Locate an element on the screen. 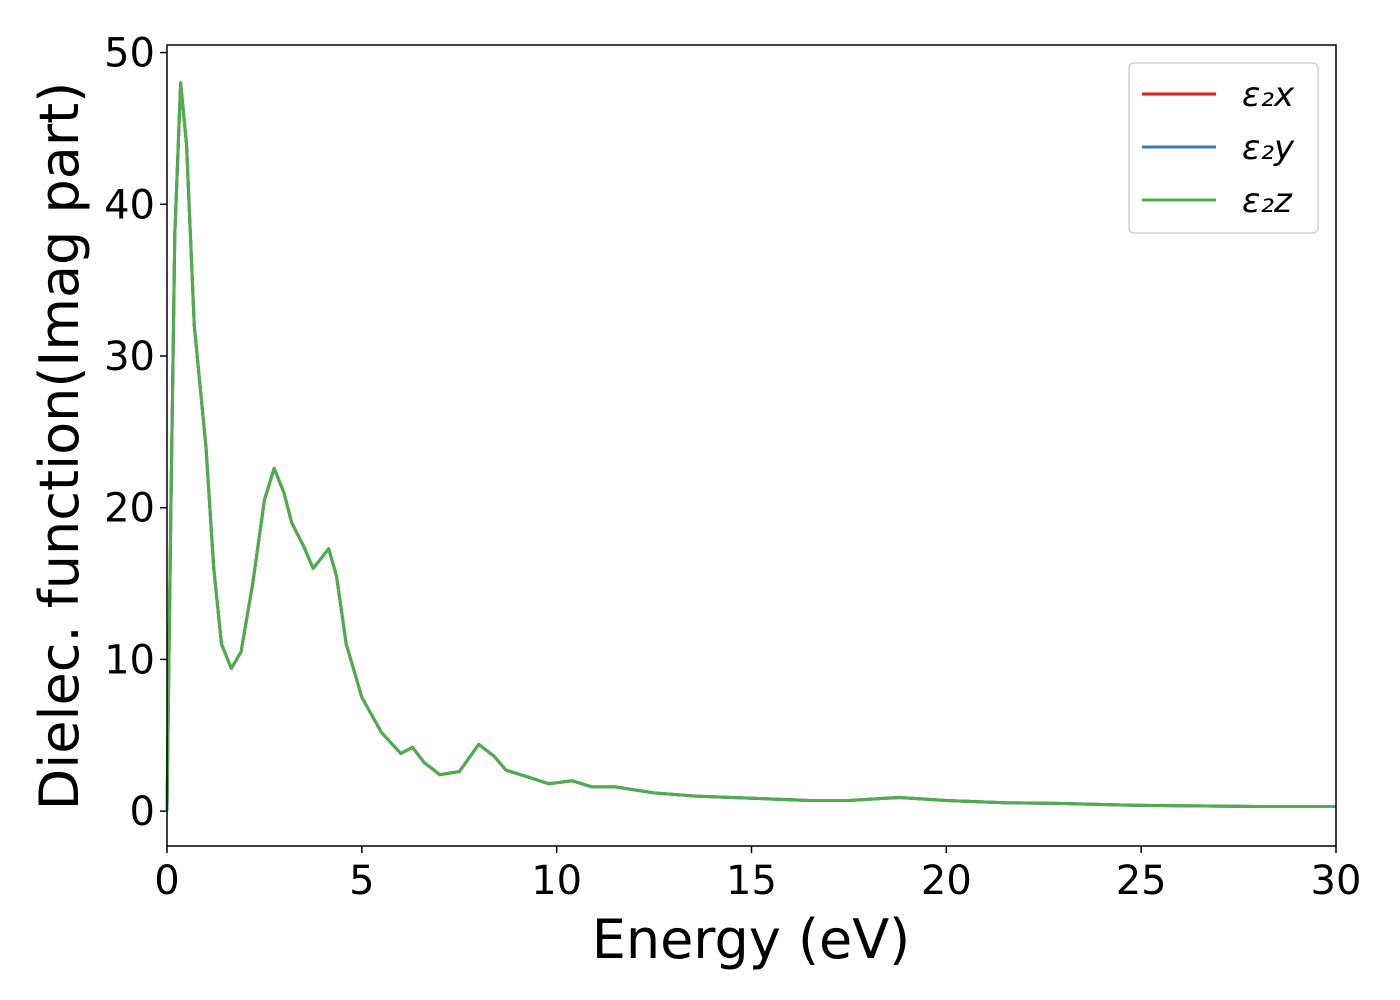 The height and width of the screenshot is (1000, 1400). legend-label: ε₂x is located at coordinates (1268, 95).